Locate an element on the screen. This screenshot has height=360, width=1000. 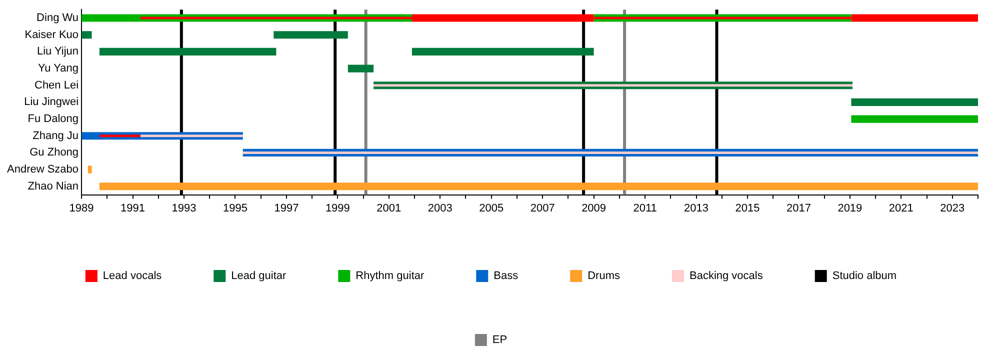
legend-label: Lead guitar is located at coordinates (259, 276).